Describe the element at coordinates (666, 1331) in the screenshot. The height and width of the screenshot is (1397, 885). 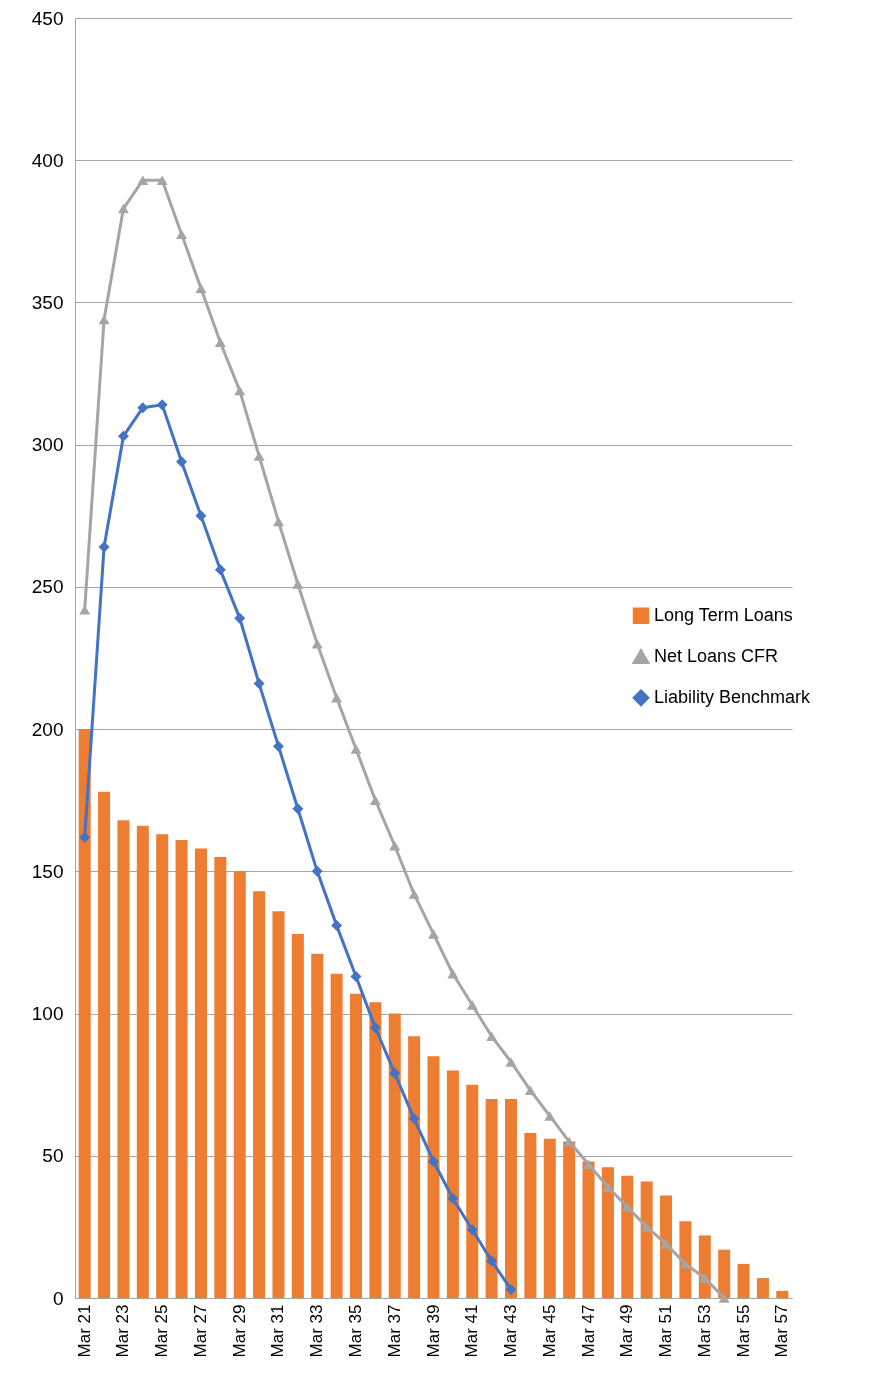
I see `x-tick-label: Mar 51` at that location.